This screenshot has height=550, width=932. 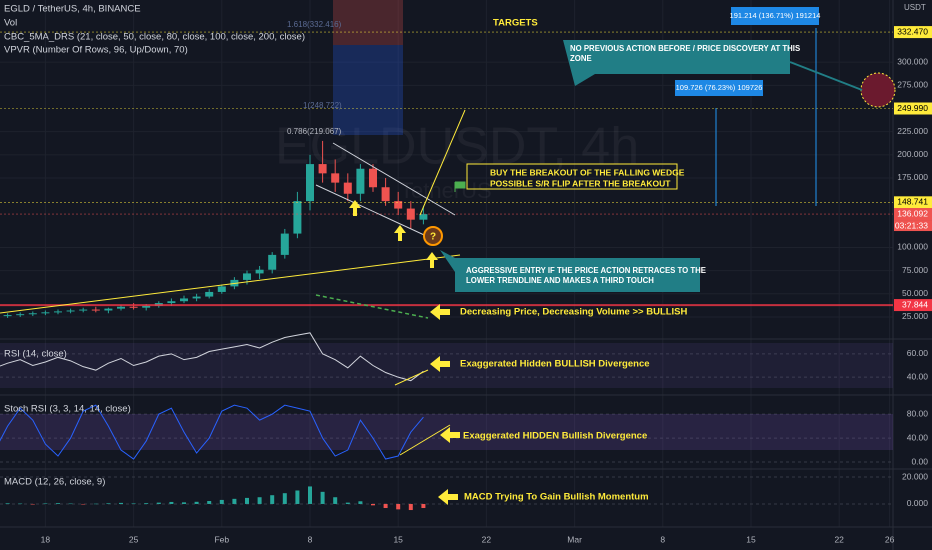 I want to click on stoch-note: Exaggerated HIDDEN Bullish Divergence, so click(x=555, y=436).